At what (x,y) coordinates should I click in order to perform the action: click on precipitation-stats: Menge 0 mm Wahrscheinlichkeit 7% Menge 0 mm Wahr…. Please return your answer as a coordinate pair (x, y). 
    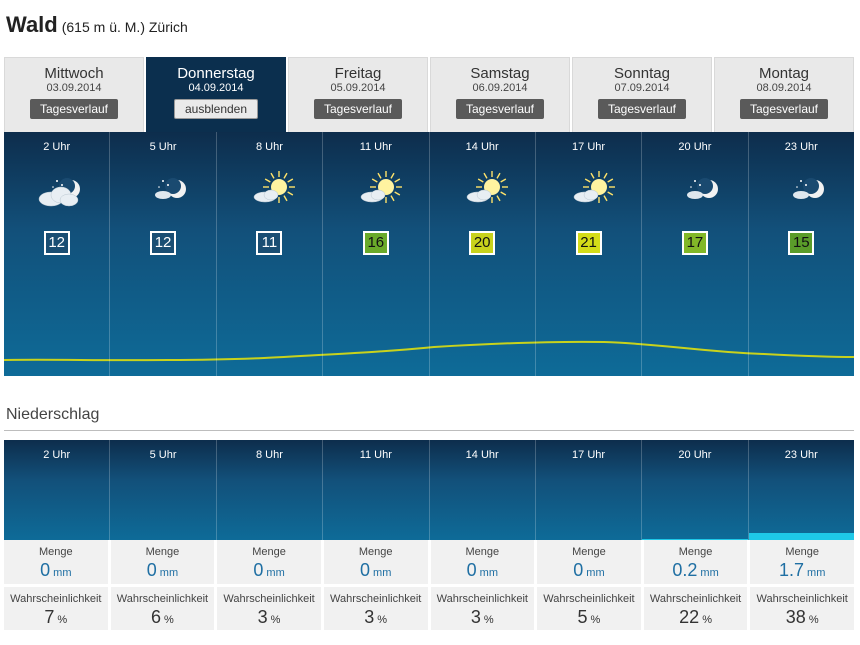
    Looking at the image, I should click on (429, 585).